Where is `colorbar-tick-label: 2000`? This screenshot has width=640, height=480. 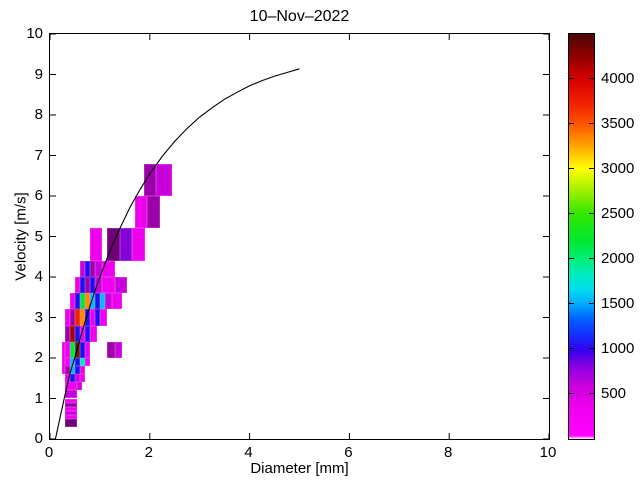
colorbar-tick-label: 2000 is located at coordinates (618, 258).